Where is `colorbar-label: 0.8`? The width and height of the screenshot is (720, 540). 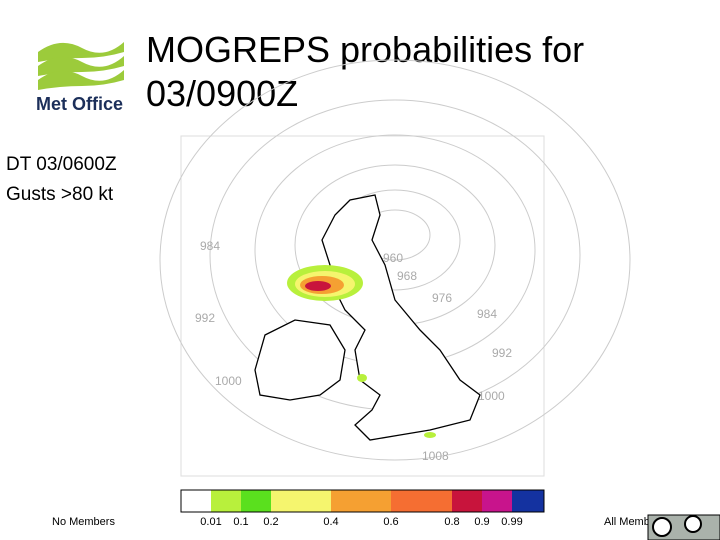 colorbar-label: 0.8 is located at coordinates (451, 522).